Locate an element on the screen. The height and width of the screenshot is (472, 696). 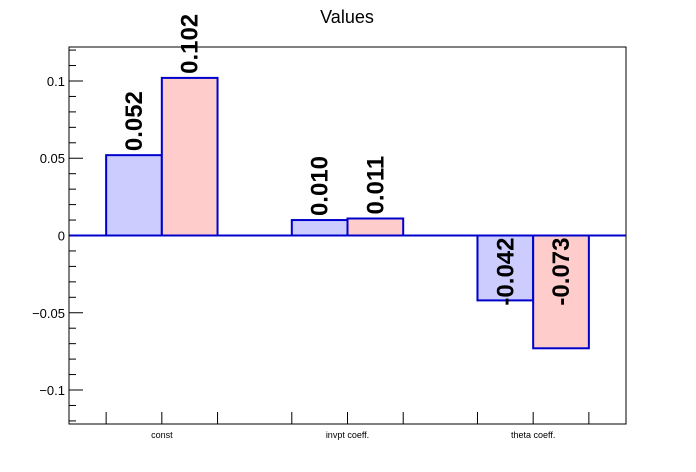
y-tick-label: 0.1 is located at coordinates (56, 81).